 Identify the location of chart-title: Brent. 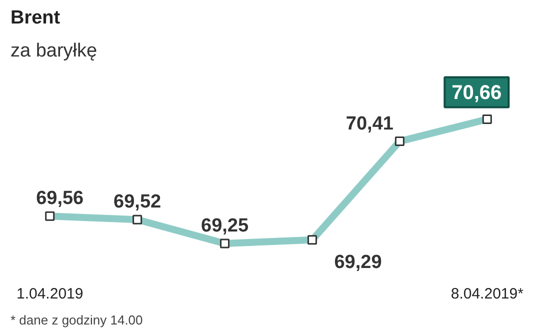
(35, 18).